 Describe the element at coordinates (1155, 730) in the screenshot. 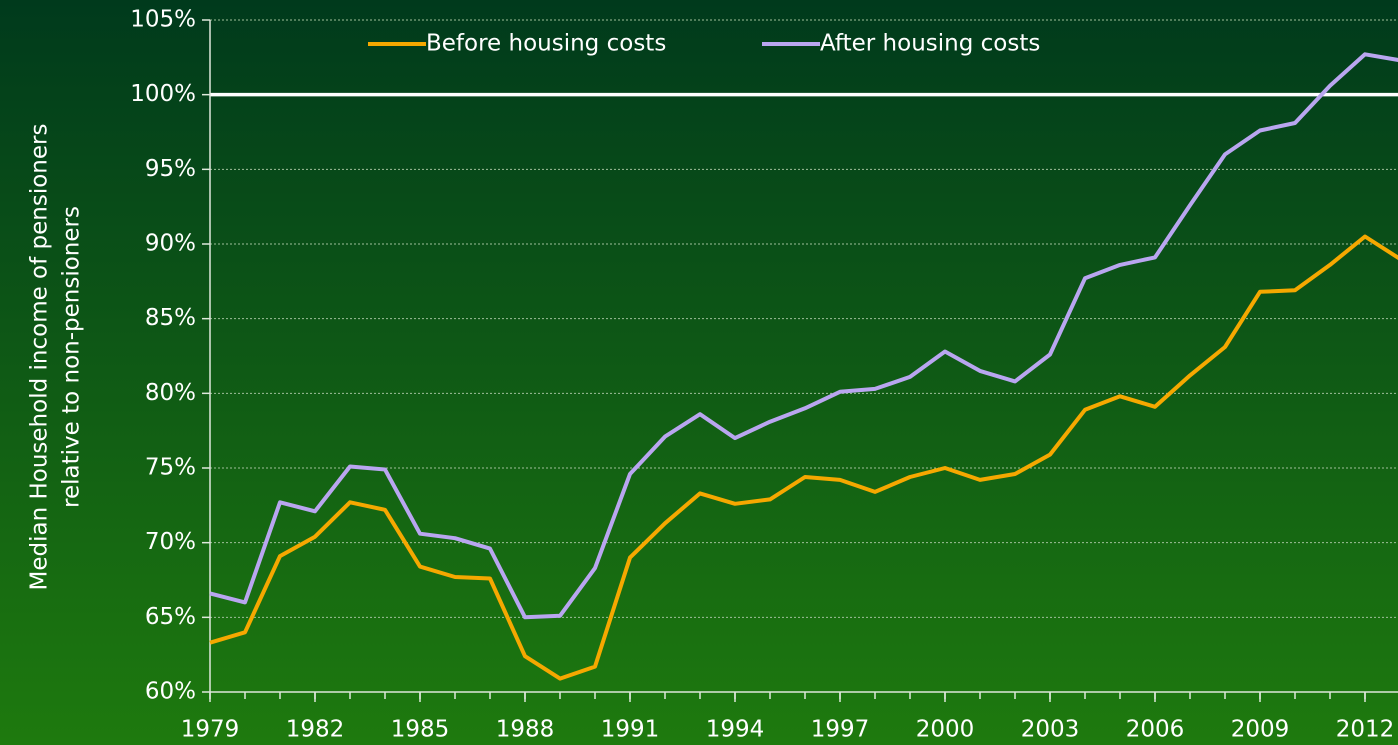

I see `x-tick-label: 2006` at that location.